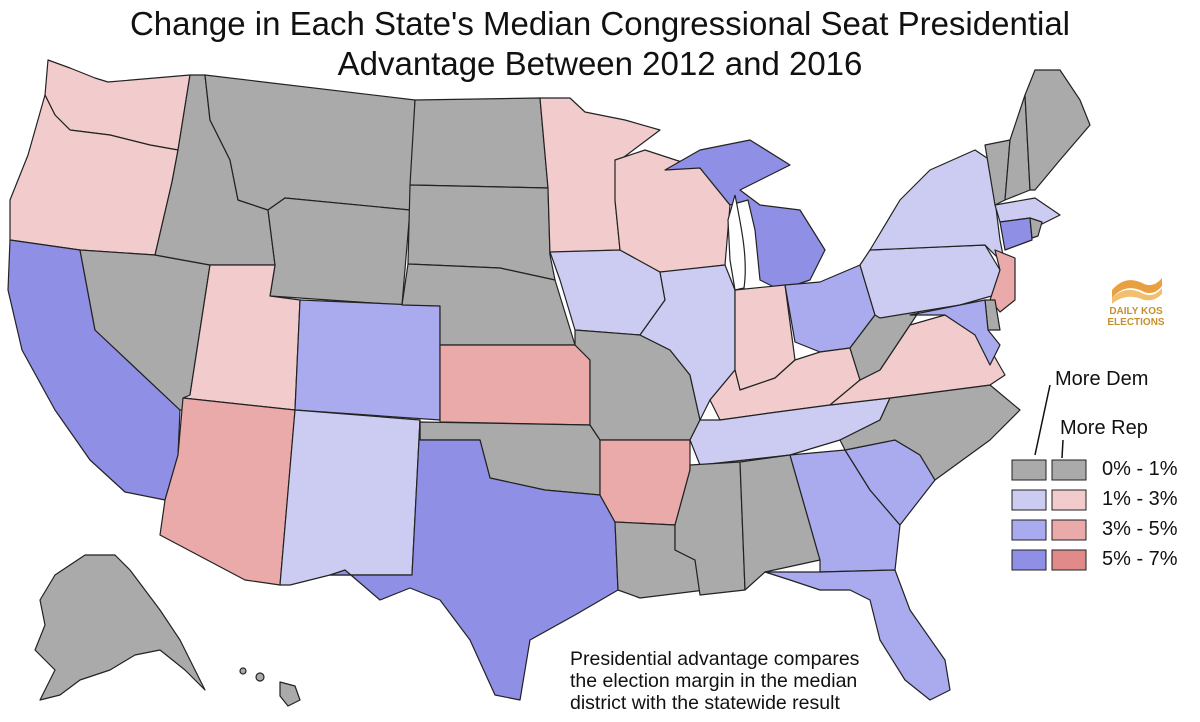  Describe the element at coordinates (736, 242) in the screenshot. I see `lake-michigan` at that location.